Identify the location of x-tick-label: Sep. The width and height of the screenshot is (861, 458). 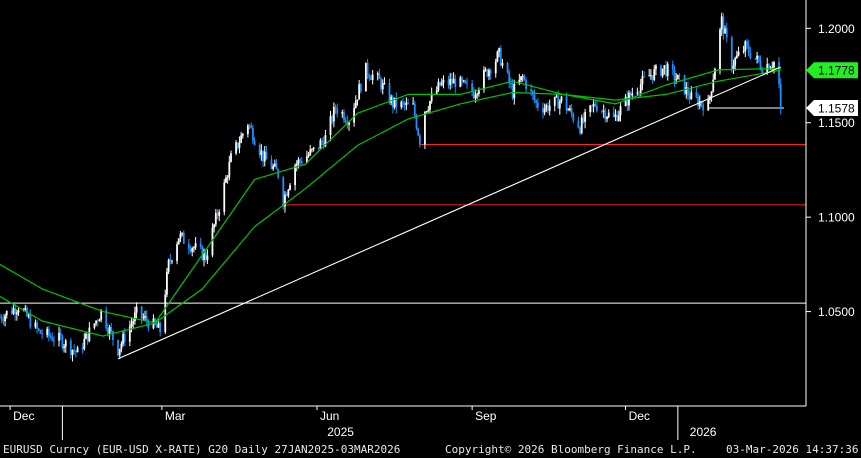
(486, 416).